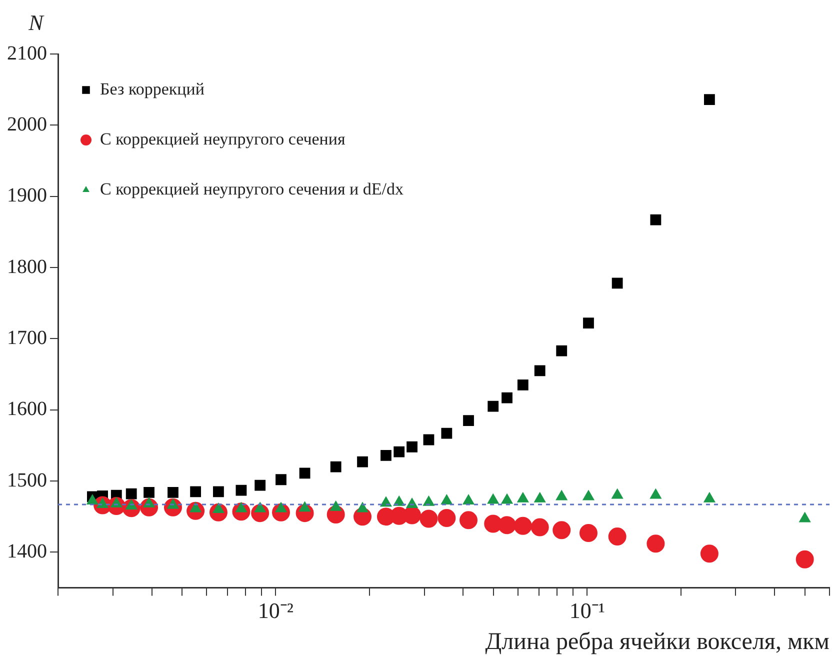 The height and width of the screenshot is (661, 839). What do you see at coordinates (27, 551) in the screenshot?
I see `y-tick-label: 1400` at bounding box center [27, 551].